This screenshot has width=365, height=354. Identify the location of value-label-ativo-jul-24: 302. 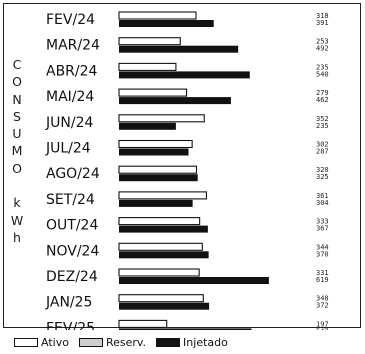
(322, 145).